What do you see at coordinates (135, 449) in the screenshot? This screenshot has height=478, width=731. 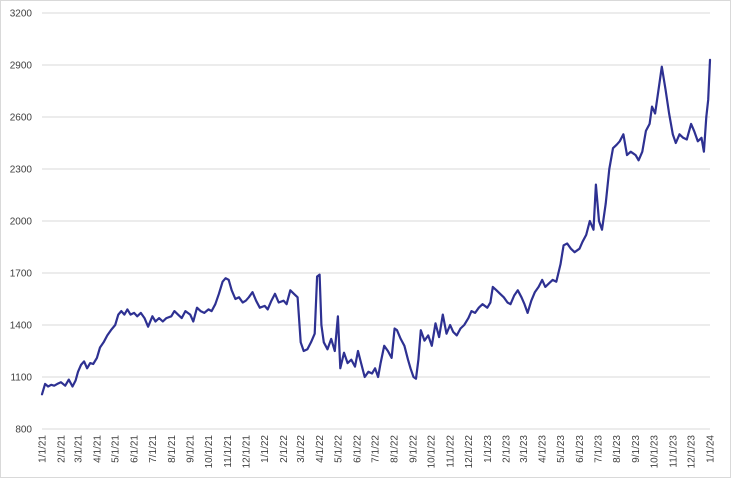 I see `x-tick-label: 6/1/21` at bounding box center [135, 449].